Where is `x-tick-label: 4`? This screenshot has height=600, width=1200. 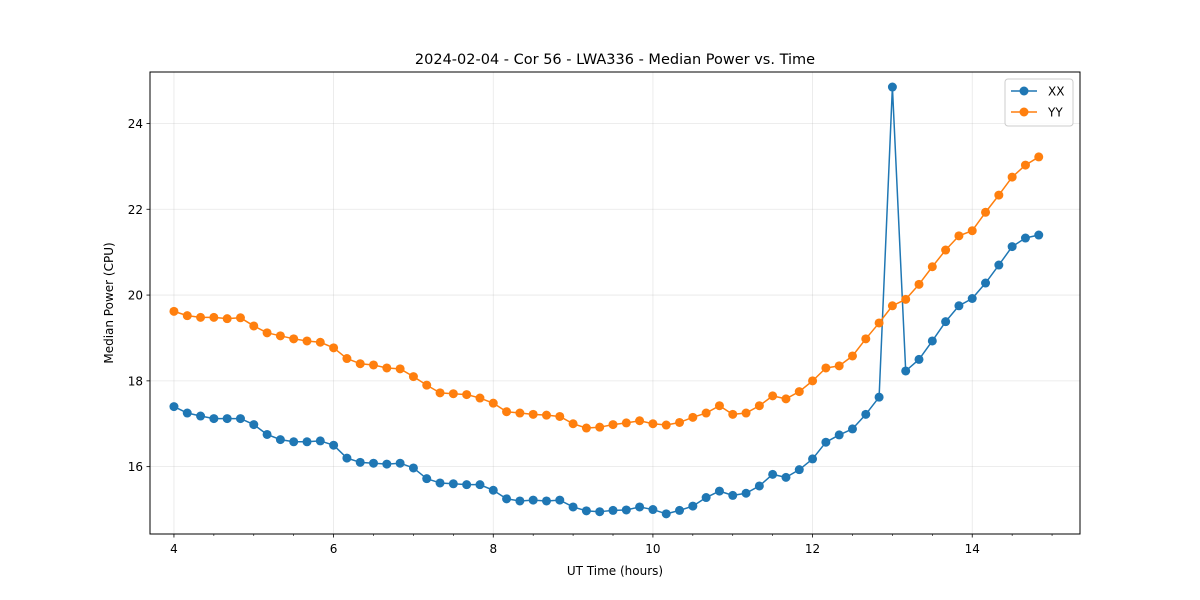 x-tick-label: 4 is located at coordinates (174, 549).